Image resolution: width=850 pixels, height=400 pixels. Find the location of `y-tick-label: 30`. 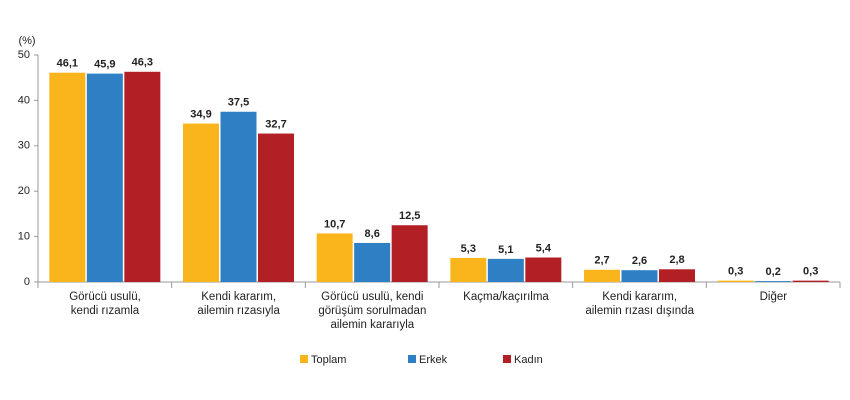

y-tick-label: 30 is located at coordinates (24, 146).